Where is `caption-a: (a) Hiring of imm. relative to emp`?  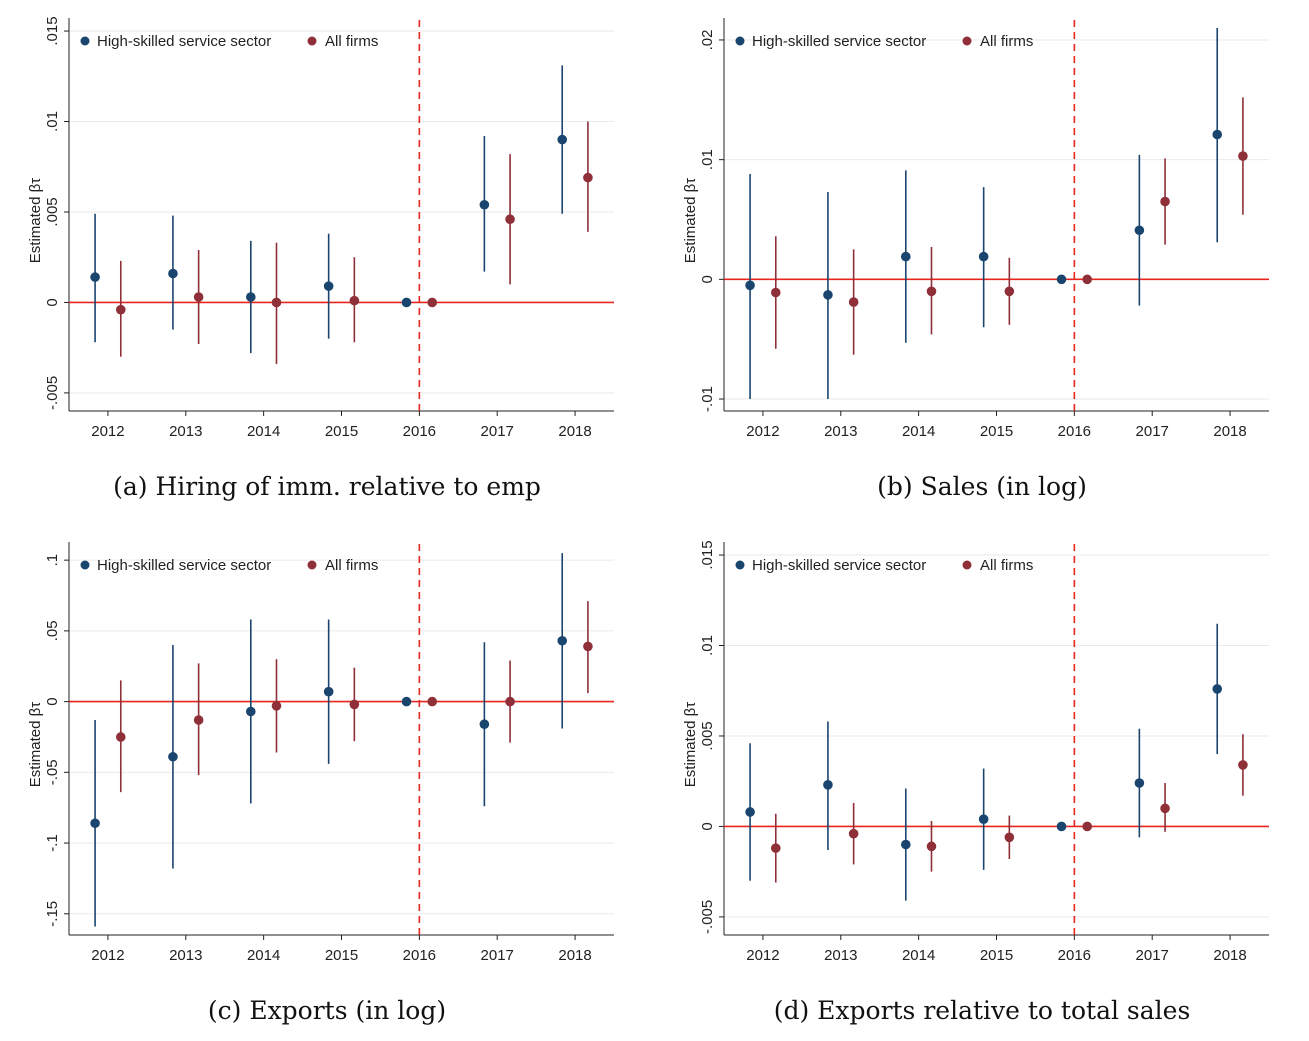 caption-a: (a) Hiring of imm. relative to emp is located at coordinates (327, 486).